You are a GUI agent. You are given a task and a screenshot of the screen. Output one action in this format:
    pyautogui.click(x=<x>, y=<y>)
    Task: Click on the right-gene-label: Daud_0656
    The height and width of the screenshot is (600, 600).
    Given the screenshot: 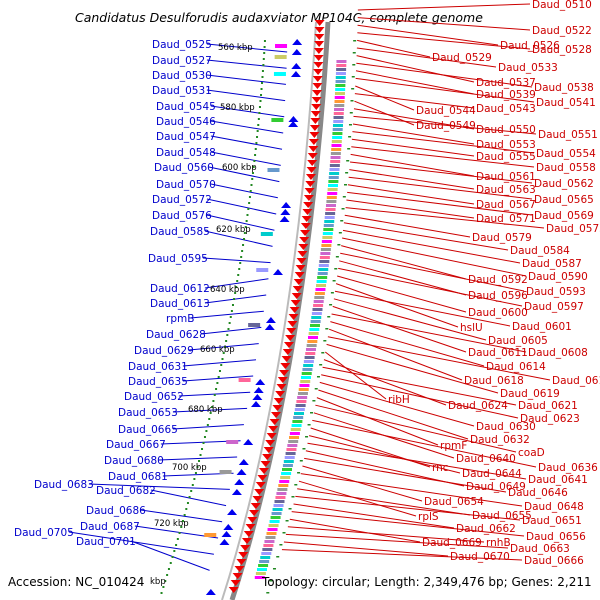 What is the action you would take?
    pyautogui.click(x=556, y=537)
    